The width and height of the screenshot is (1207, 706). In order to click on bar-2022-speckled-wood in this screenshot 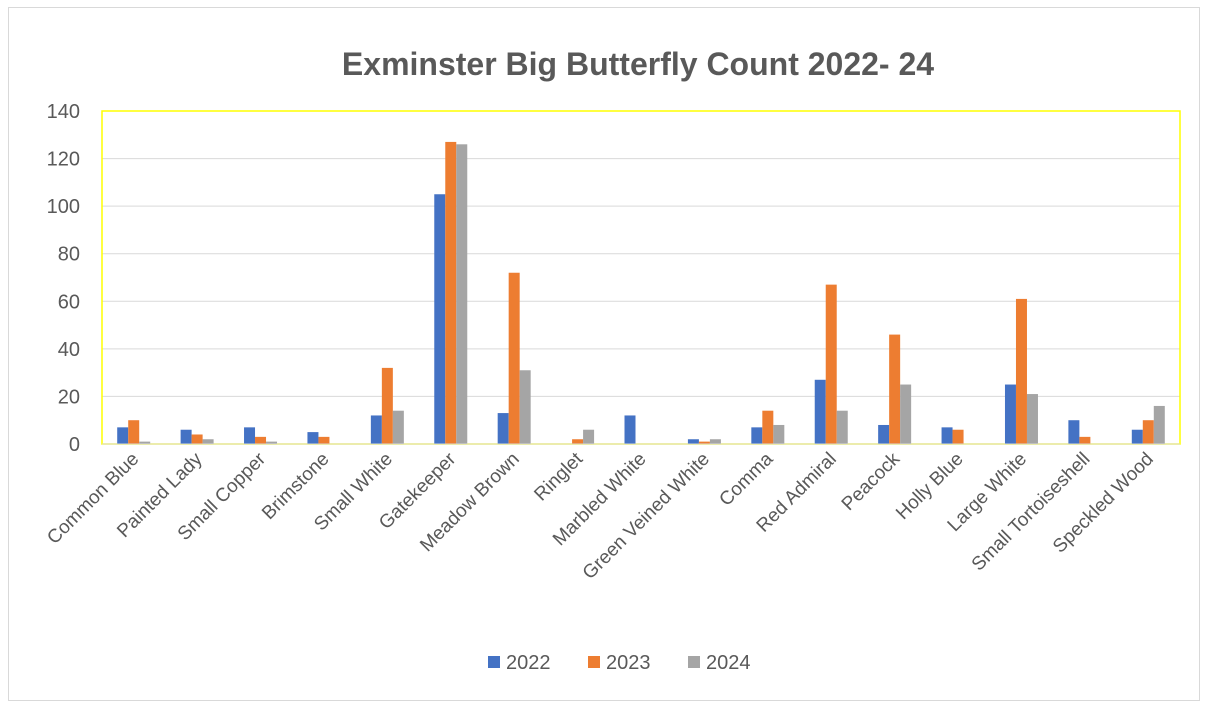, I will do `click(1137, 436)`.